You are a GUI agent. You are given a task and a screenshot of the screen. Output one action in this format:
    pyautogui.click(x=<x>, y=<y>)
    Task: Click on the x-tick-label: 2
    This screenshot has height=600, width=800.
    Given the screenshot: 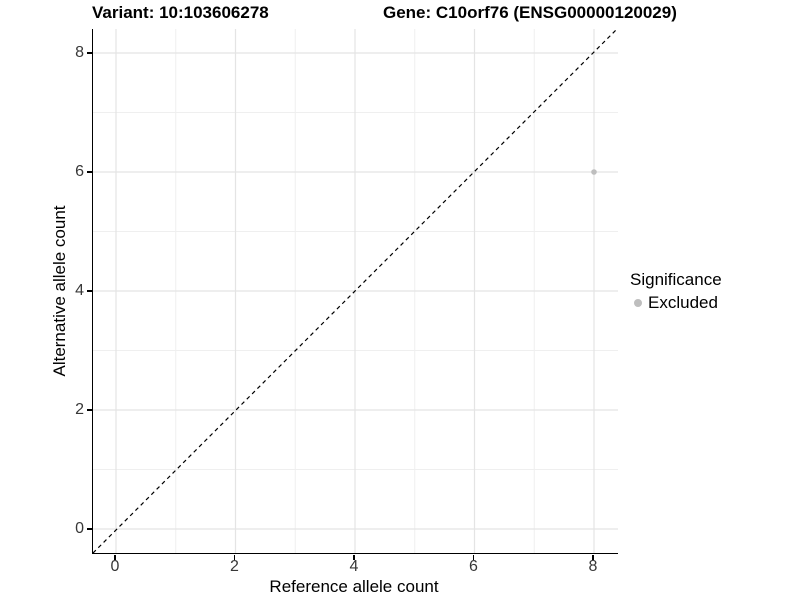 What is the action you would take?
    pyautogui.click(x=234, y=566)
    